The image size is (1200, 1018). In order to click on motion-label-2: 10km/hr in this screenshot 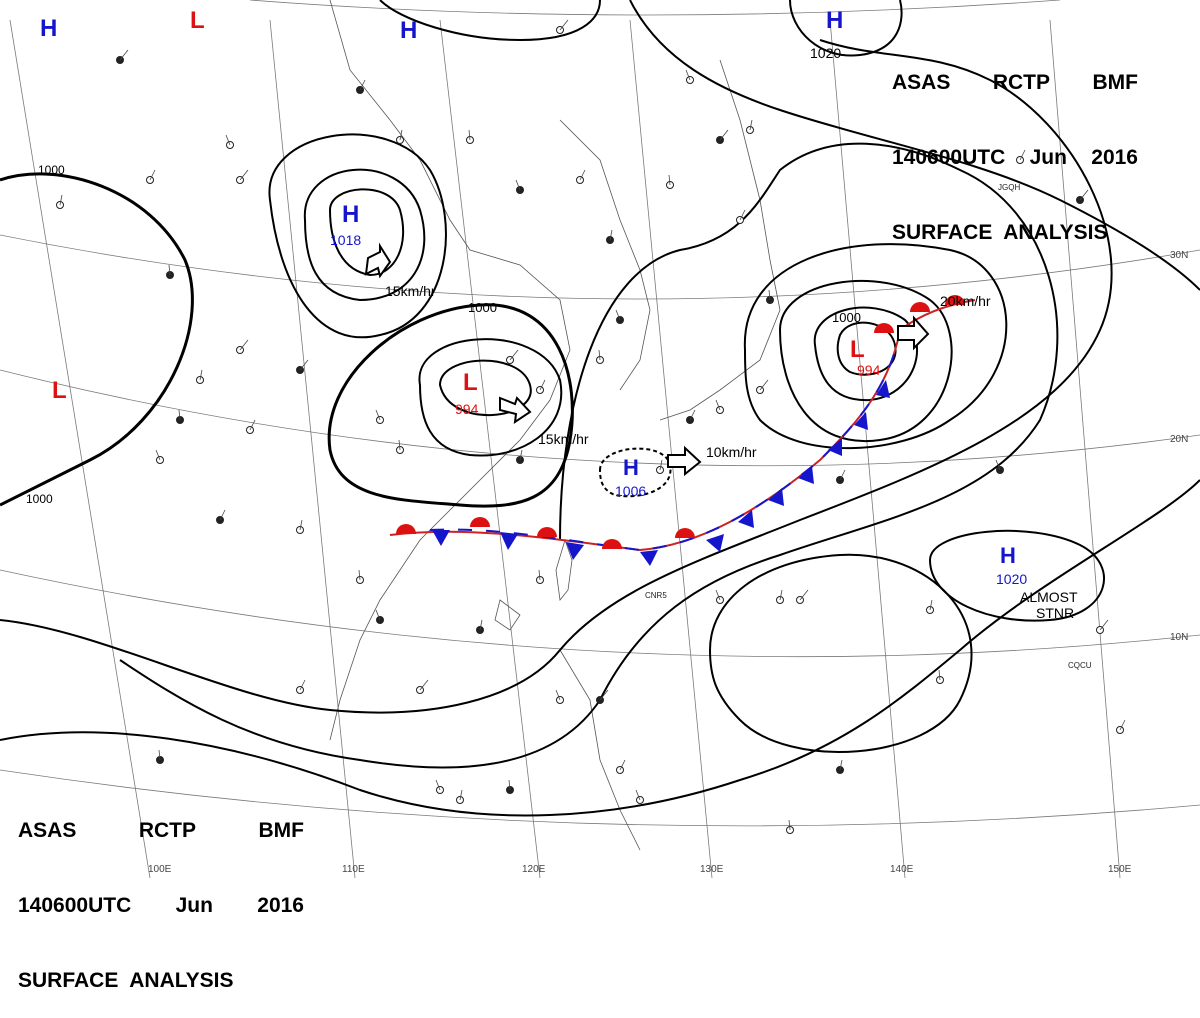, I will do `click(731, 452)`.